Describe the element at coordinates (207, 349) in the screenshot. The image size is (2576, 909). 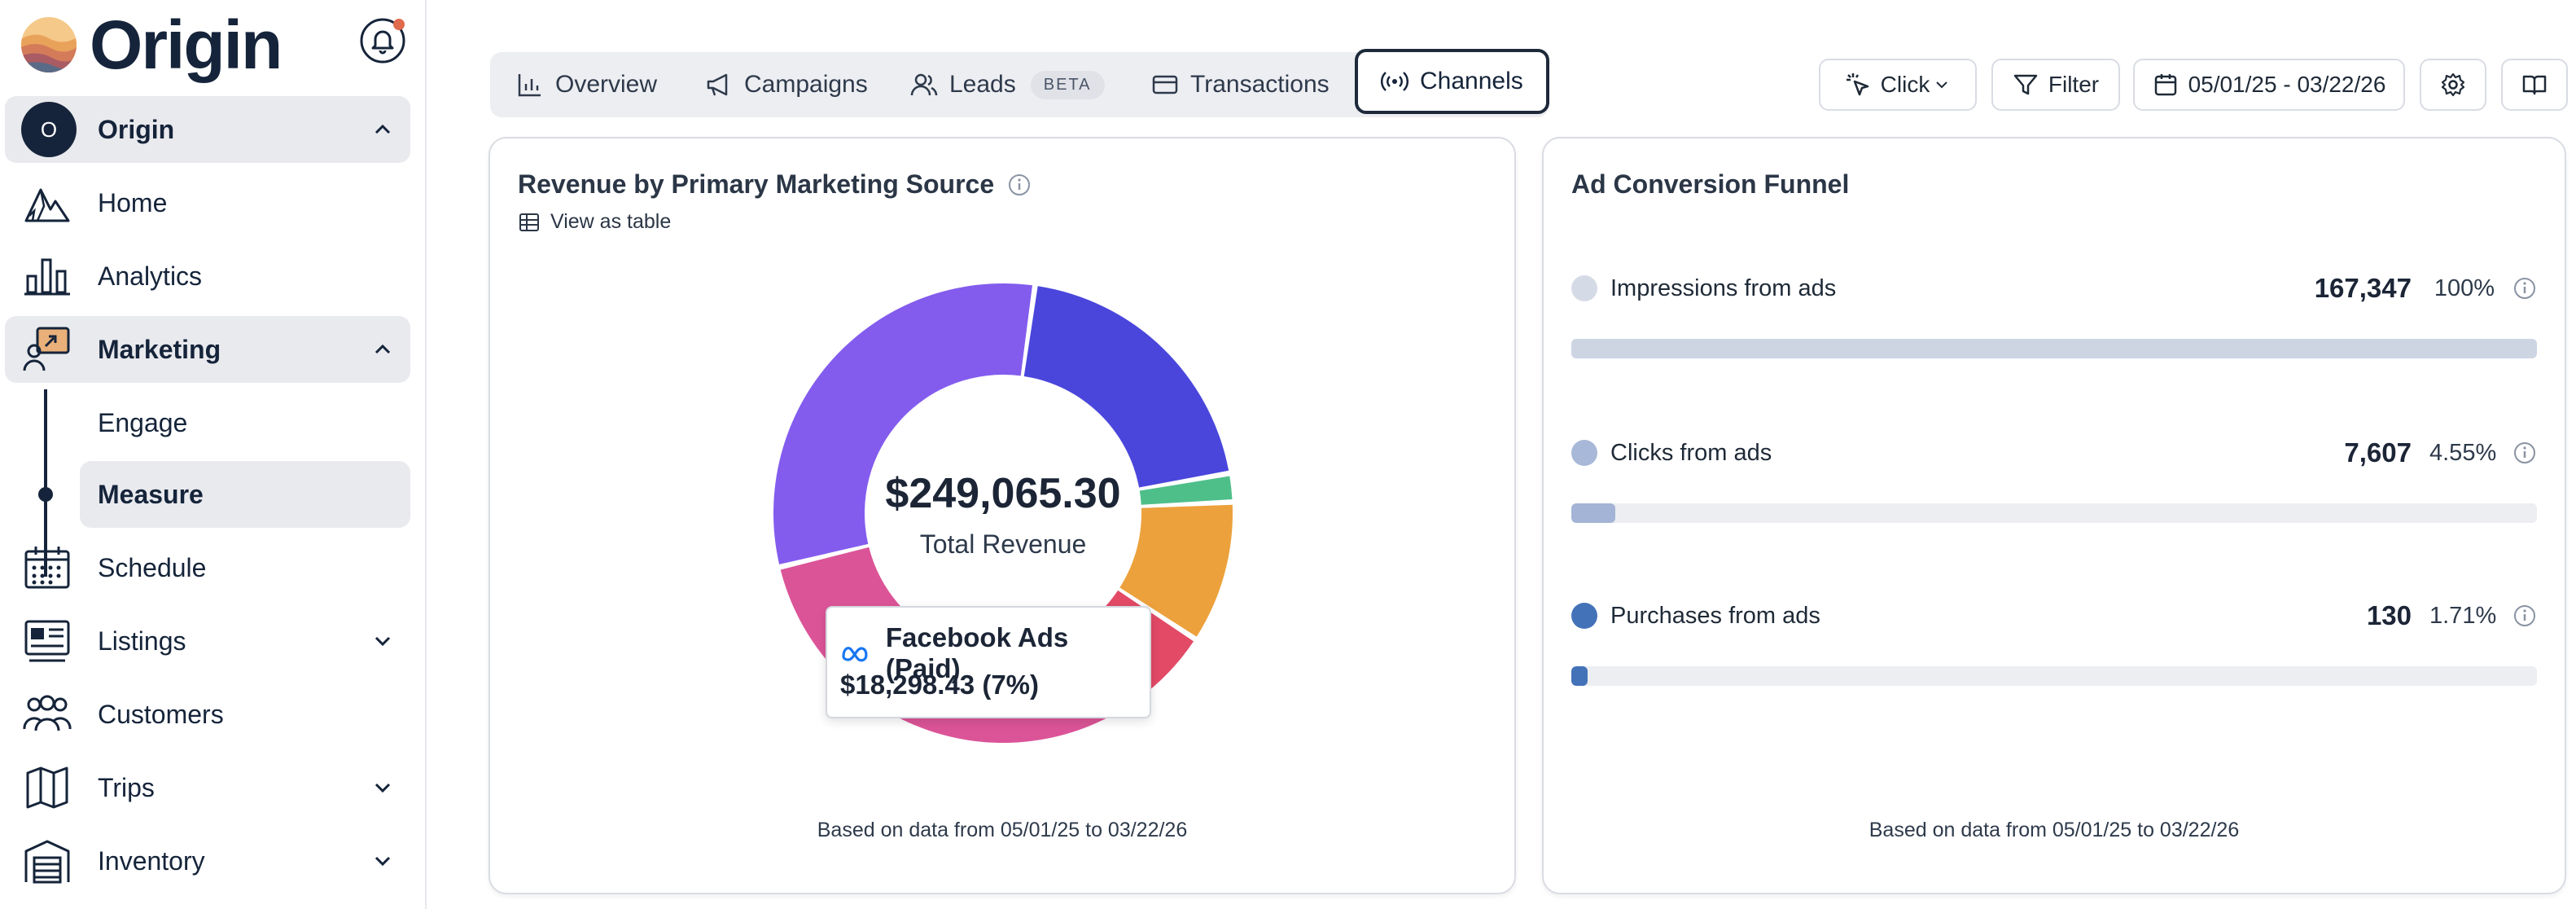
I see `sidebar-item-marketing: Marketing` at that location.